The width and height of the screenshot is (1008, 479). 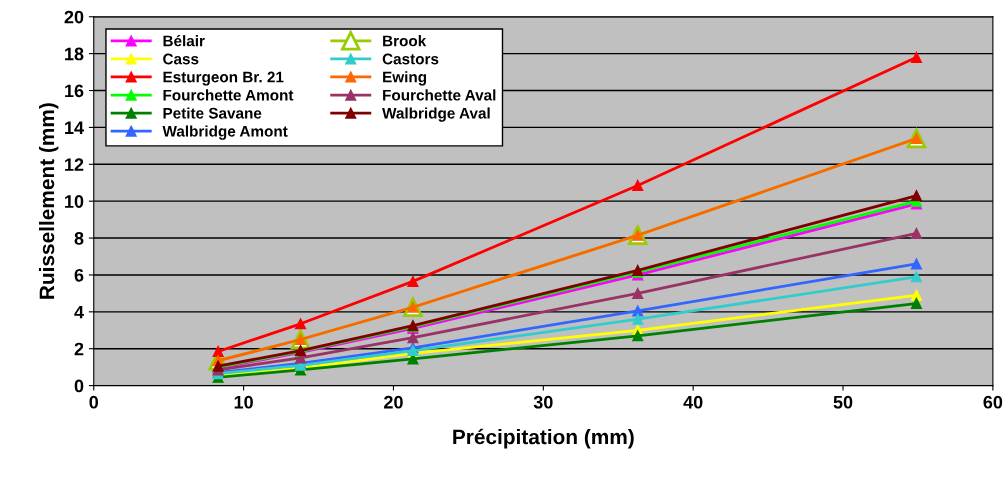 What do you see at coordinates (543, 438) in the screenshot?
I see `x-axis-title: Précipitation (mm)` at bounding box center [543, 438].